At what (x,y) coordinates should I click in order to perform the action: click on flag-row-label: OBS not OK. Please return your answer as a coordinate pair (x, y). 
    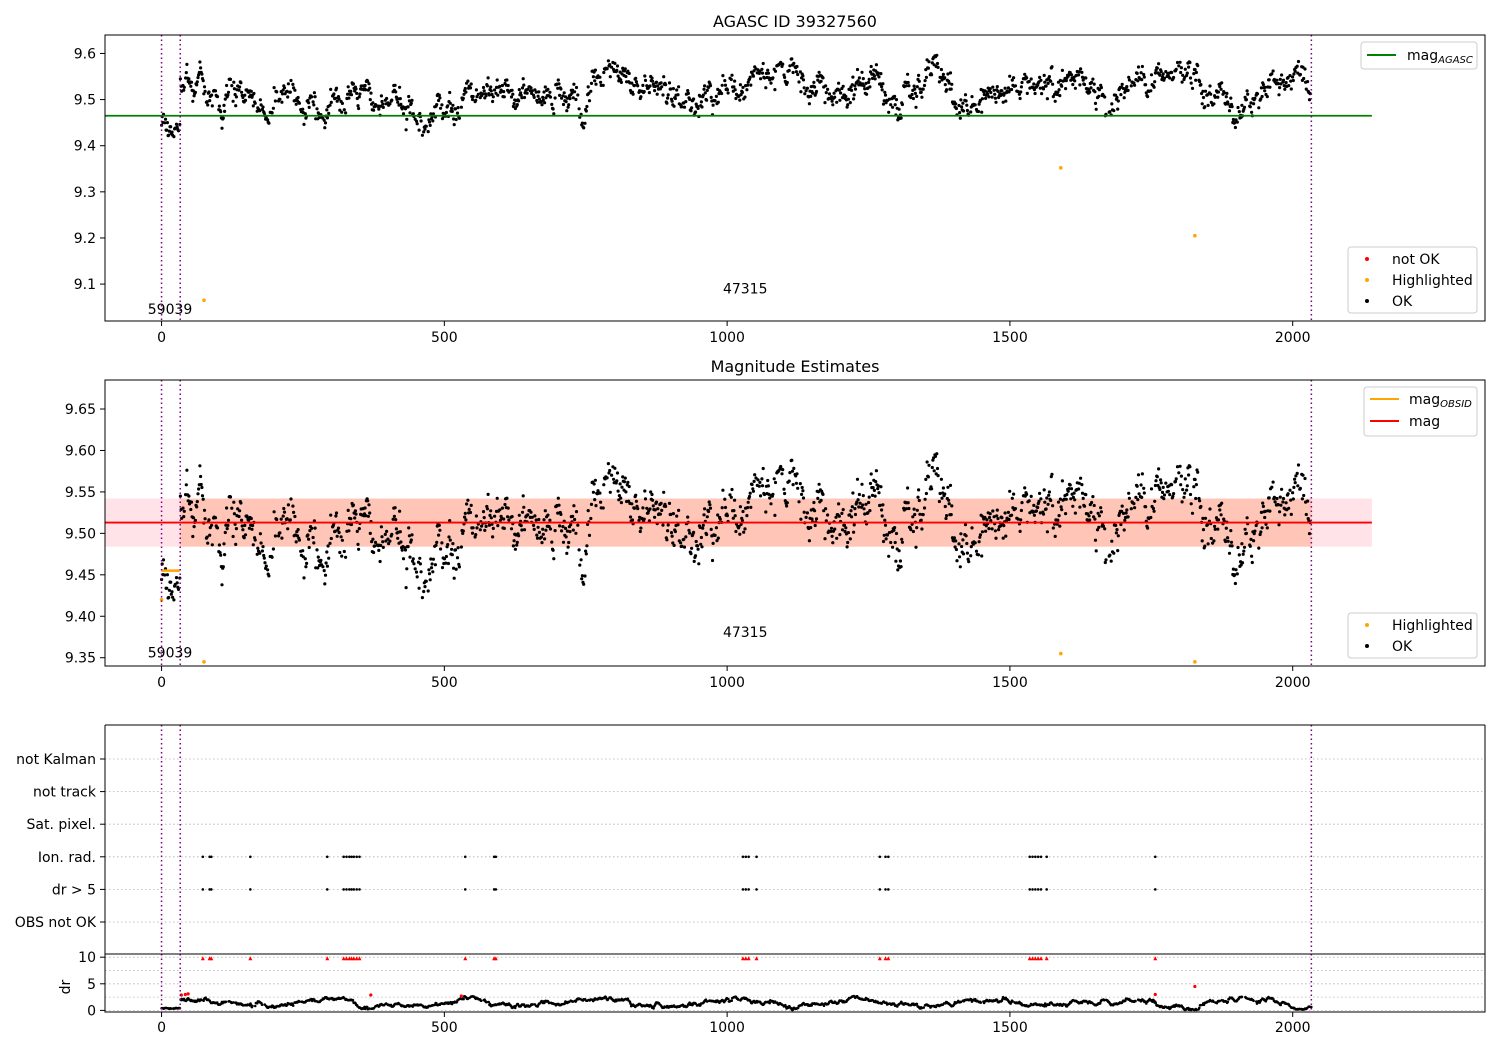
    Looking at the image, I should click on (56, 923).